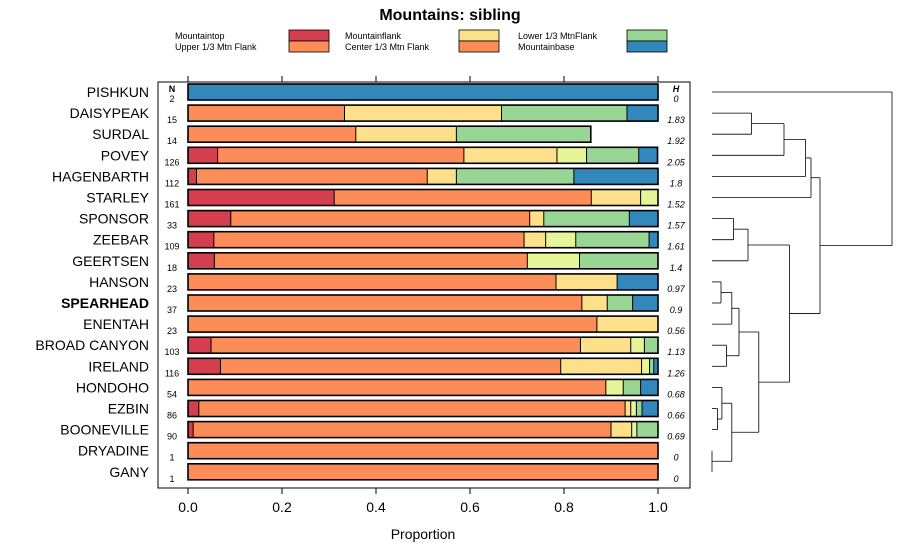  Describe the element at coordinates (121, 240) in the screenshot. I see `row-label: ZEEBAR` at that location.